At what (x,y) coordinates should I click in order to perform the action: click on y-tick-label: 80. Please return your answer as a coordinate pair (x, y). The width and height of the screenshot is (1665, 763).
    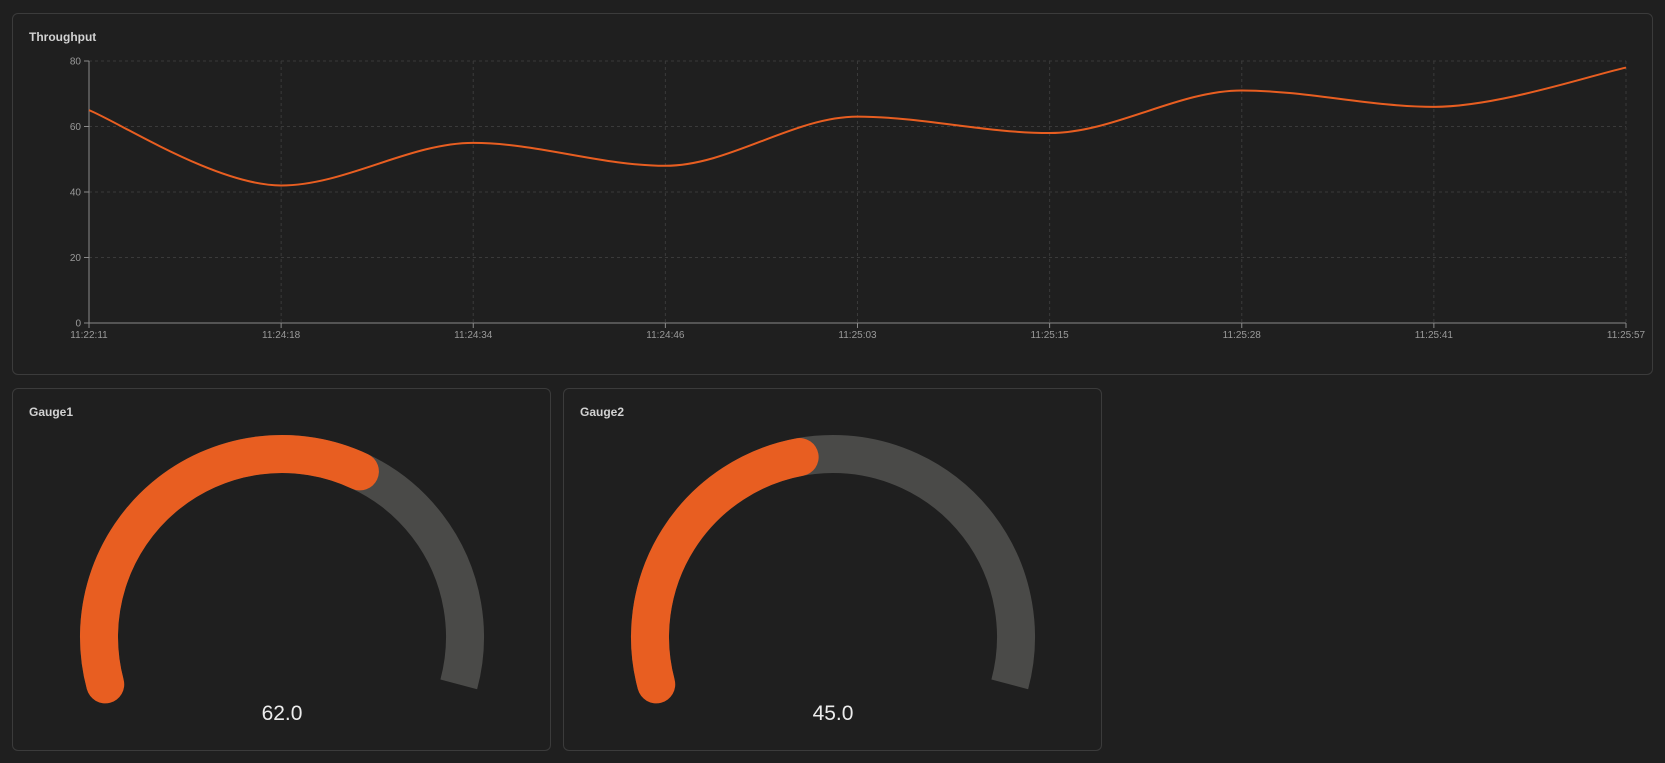
    Looking at the image, I should click on (76, 62).